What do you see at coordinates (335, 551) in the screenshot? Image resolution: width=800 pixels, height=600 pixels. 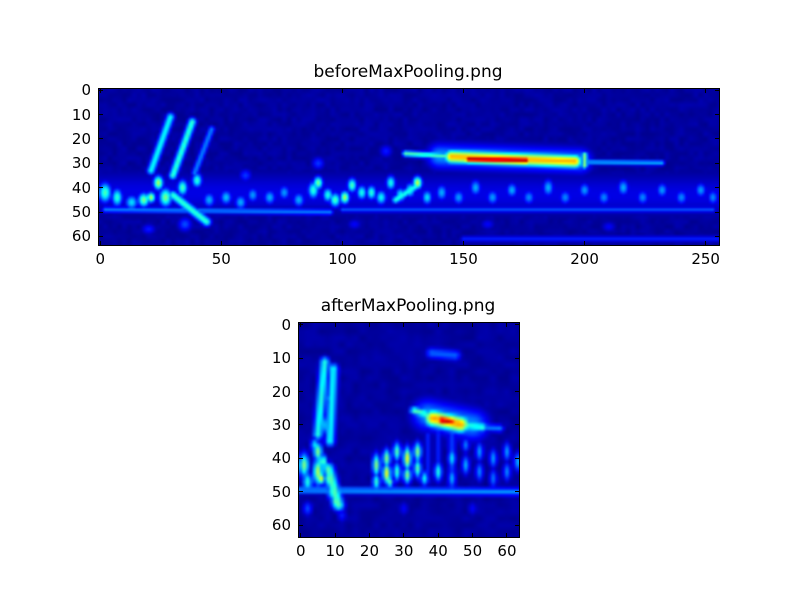 I see `x-tick-label: 10` at bounding box center [335, 551].